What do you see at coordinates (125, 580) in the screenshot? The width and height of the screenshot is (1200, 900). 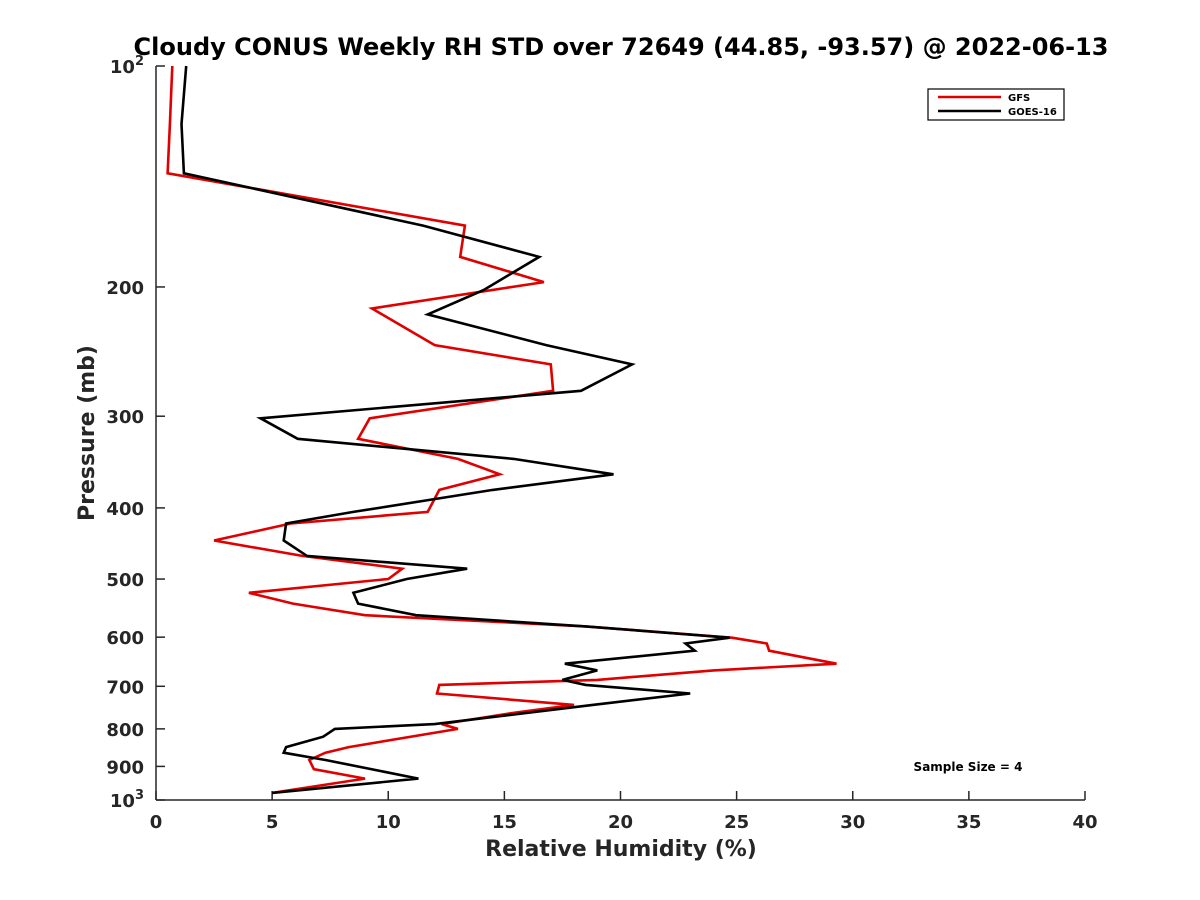 I see `y-tick-label: 500` at bounding box center [125, 580].